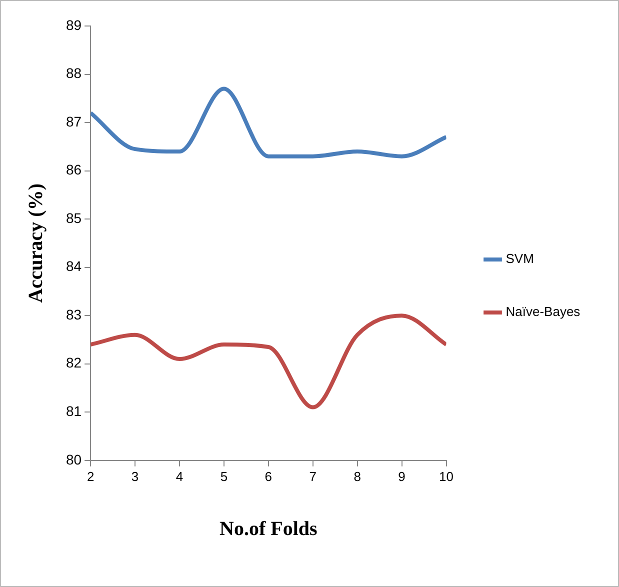 This screenshot has width=619, height=587. I want to click on y-tick-label: 86, so click(74, 170).